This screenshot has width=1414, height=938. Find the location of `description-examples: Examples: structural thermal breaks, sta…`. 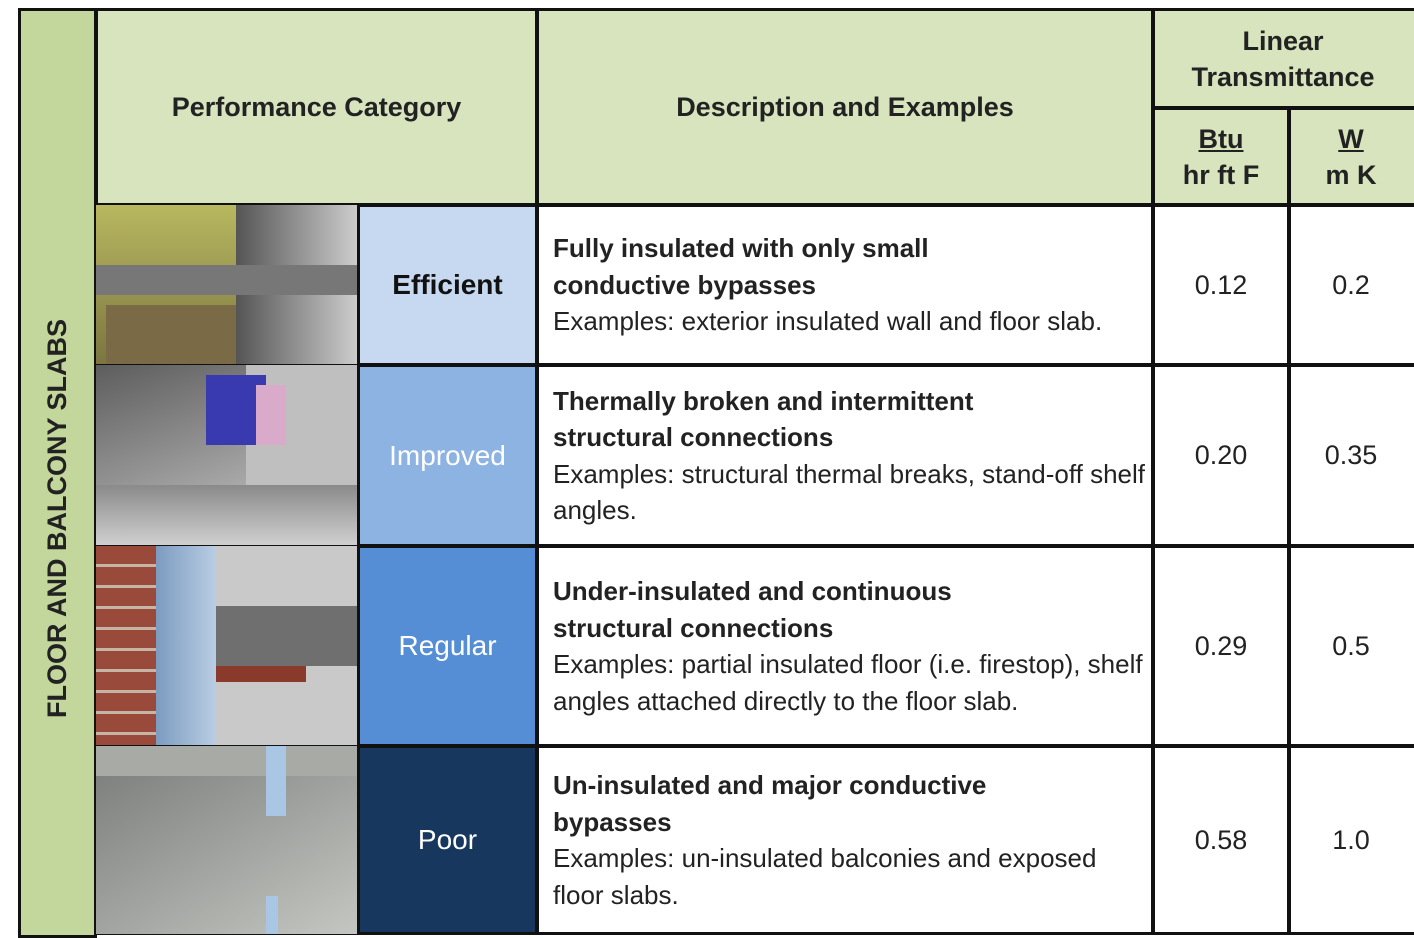

description-examples: Examples: structural thermal breaks, sta… is located at coordinates (849, 492).